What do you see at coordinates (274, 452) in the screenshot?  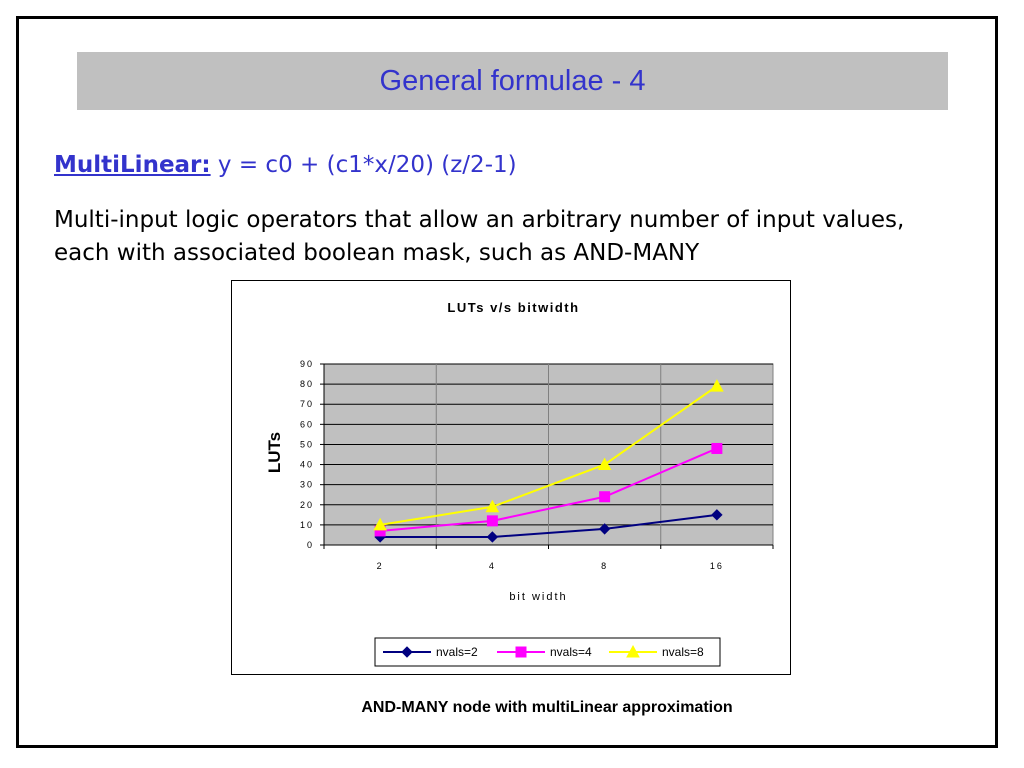 I see `y-axis-label: LUTs` at bounding box center [274, 452].